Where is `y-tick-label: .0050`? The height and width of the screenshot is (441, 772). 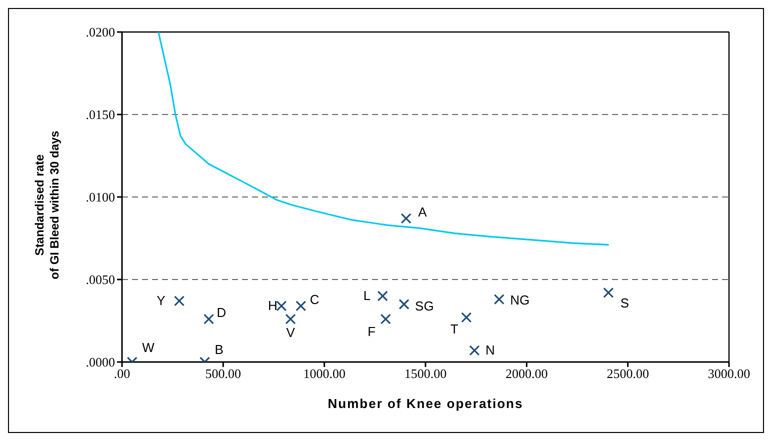
y-tick-label: .0050 is located at coordinates (100, 280).